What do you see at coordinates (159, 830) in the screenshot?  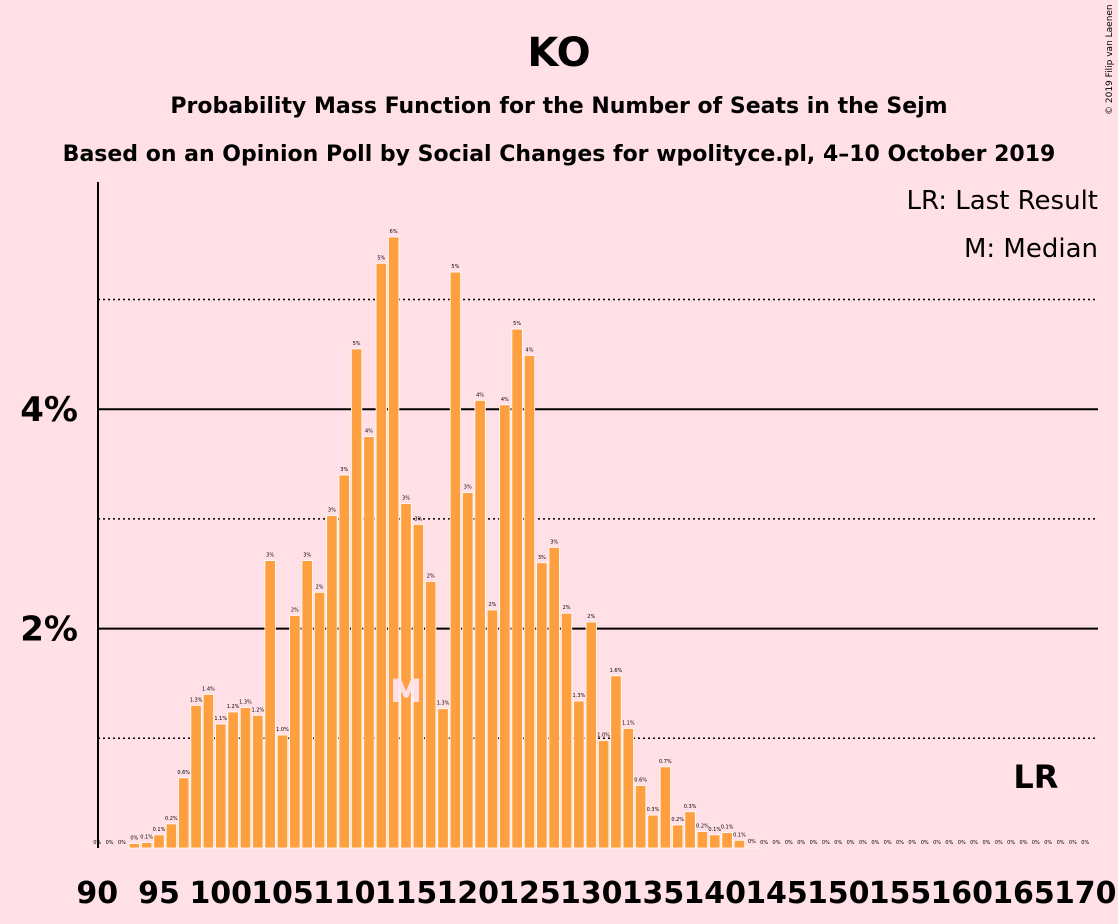 I see `data-label-95: 0.1%` at bounding box center [159, 830].